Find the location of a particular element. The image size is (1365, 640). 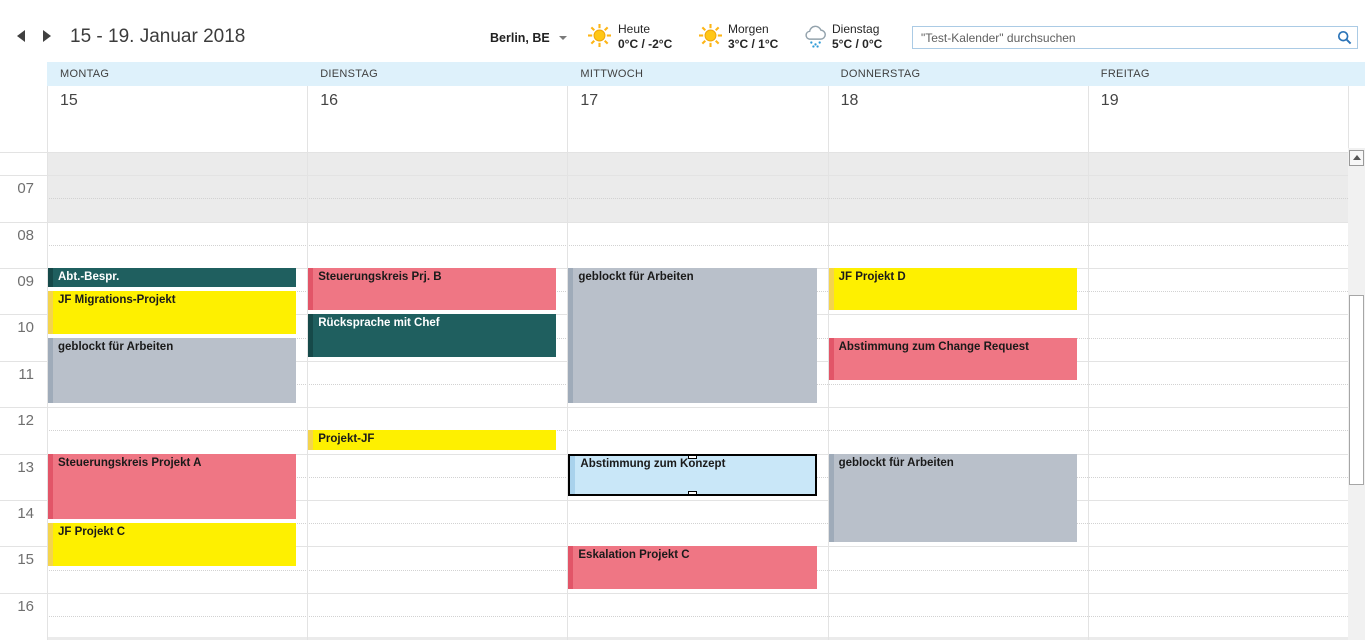

calendar-event: Steuerungskreis Projekt A is located at coordinates (172, 486).